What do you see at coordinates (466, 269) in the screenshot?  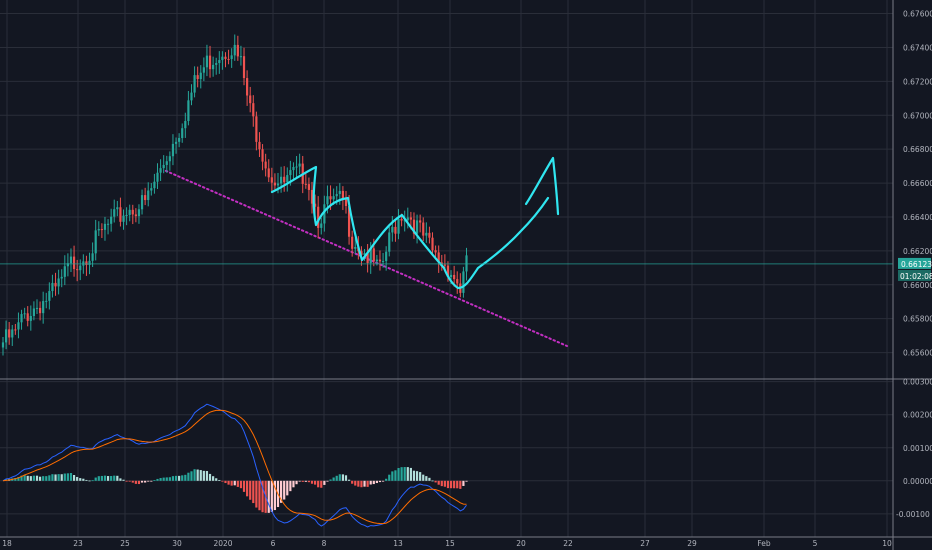 I see `current-price-marker: 0.66123 01:02:08` at bounding box center [466, 269].